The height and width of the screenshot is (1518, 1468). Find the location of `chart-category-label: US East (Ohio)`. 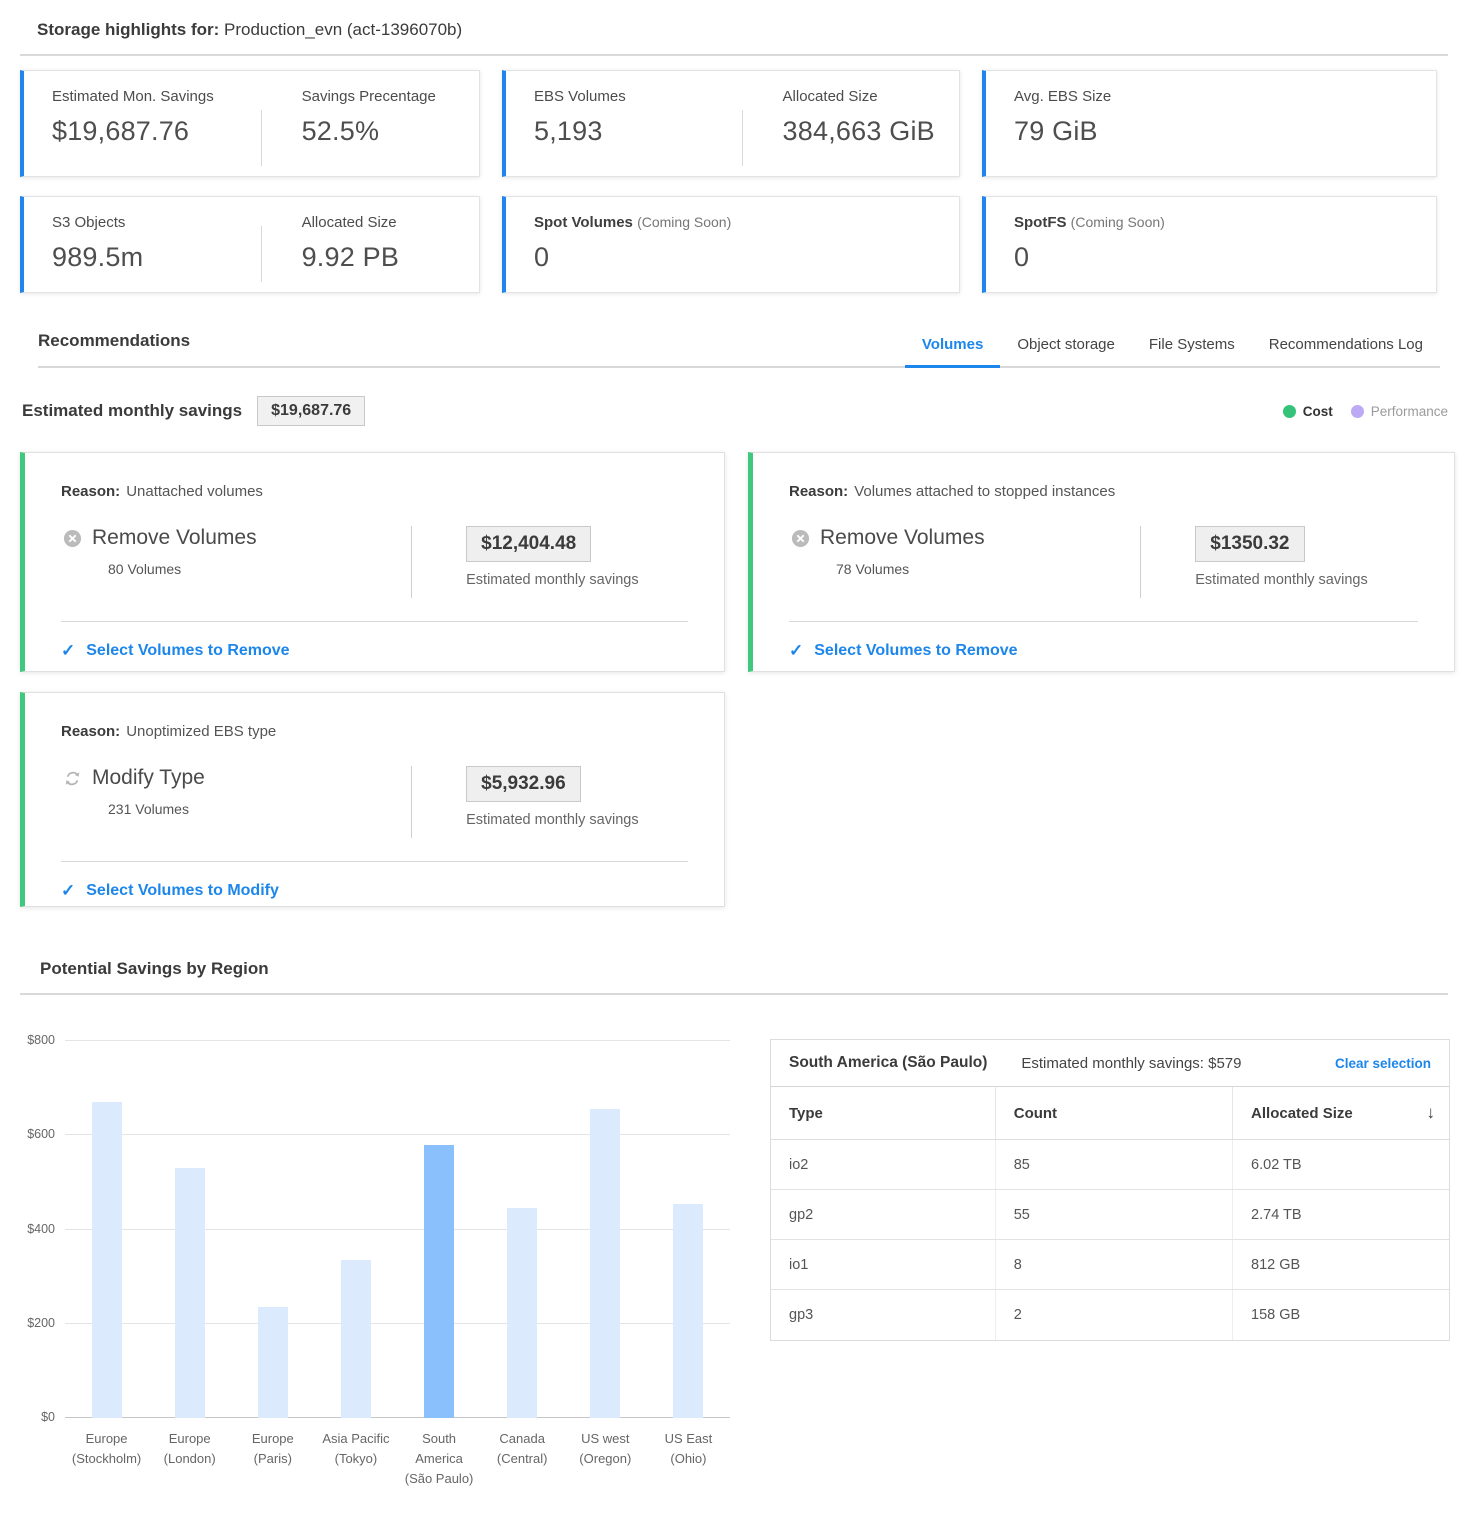

chart-category-label: US East (Ohio) is located at coordinates (688, 1449).